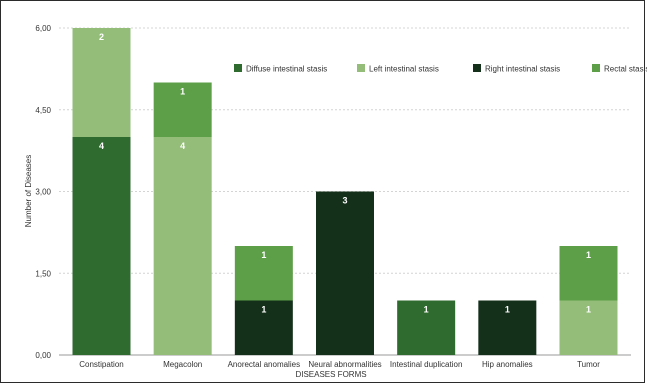  I want to click on x-category-label: Tumor, so click(588, 364).